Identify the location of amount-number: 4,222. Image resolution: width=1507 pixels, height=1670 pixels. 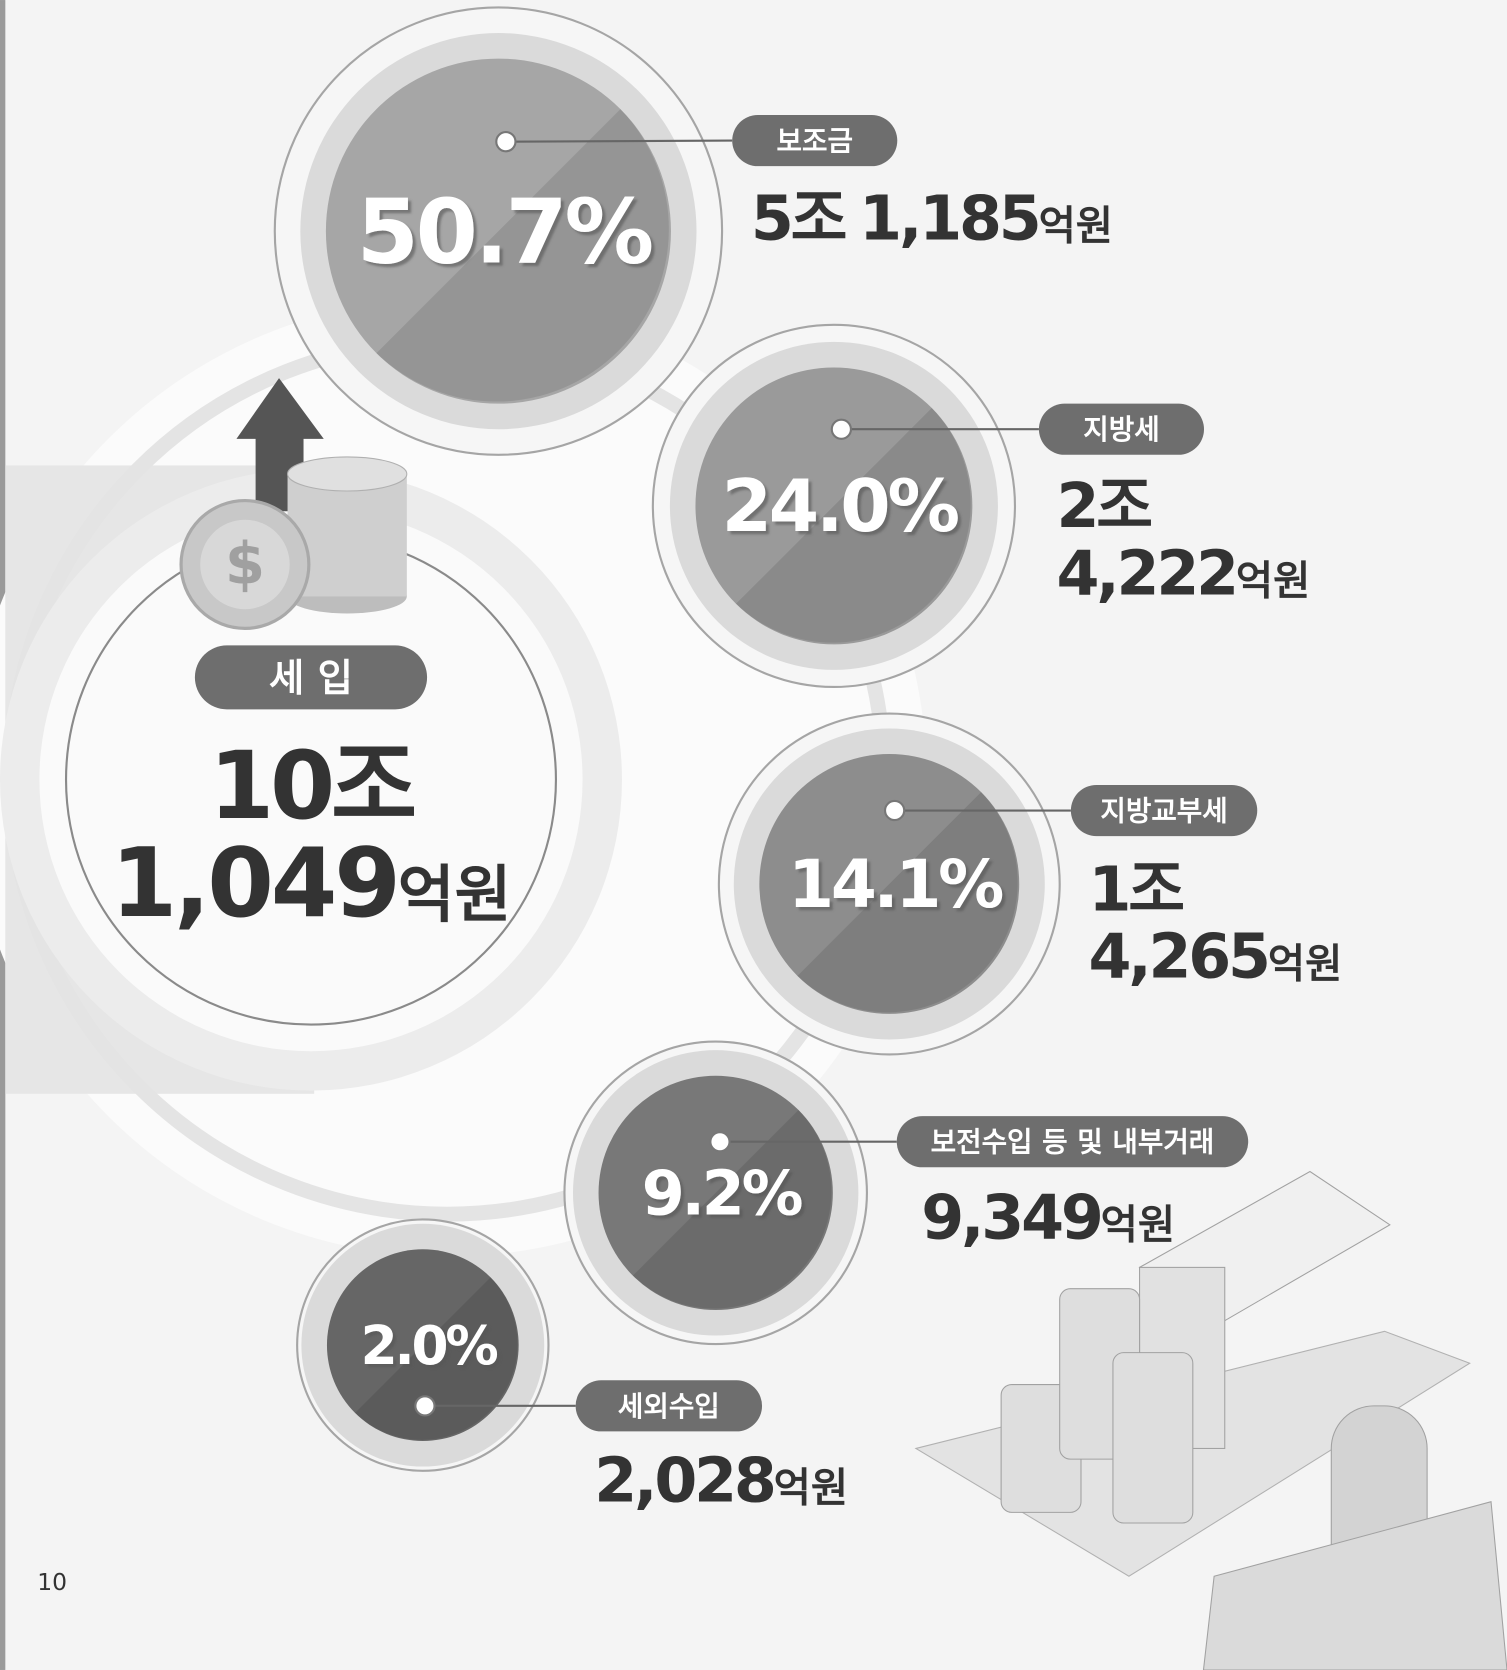
(1145, 573).